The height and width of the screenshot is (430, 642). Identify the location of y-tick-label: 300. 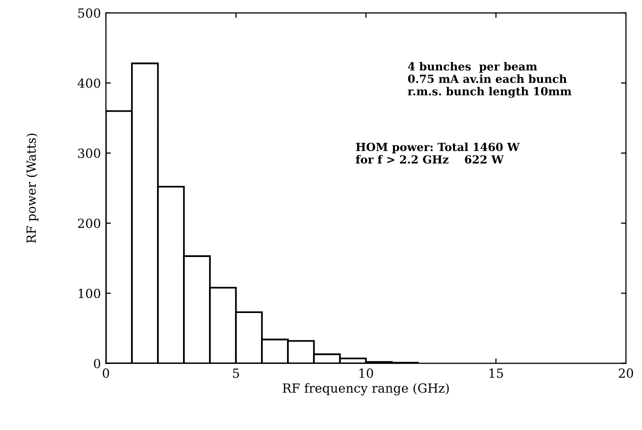
(89, 153).